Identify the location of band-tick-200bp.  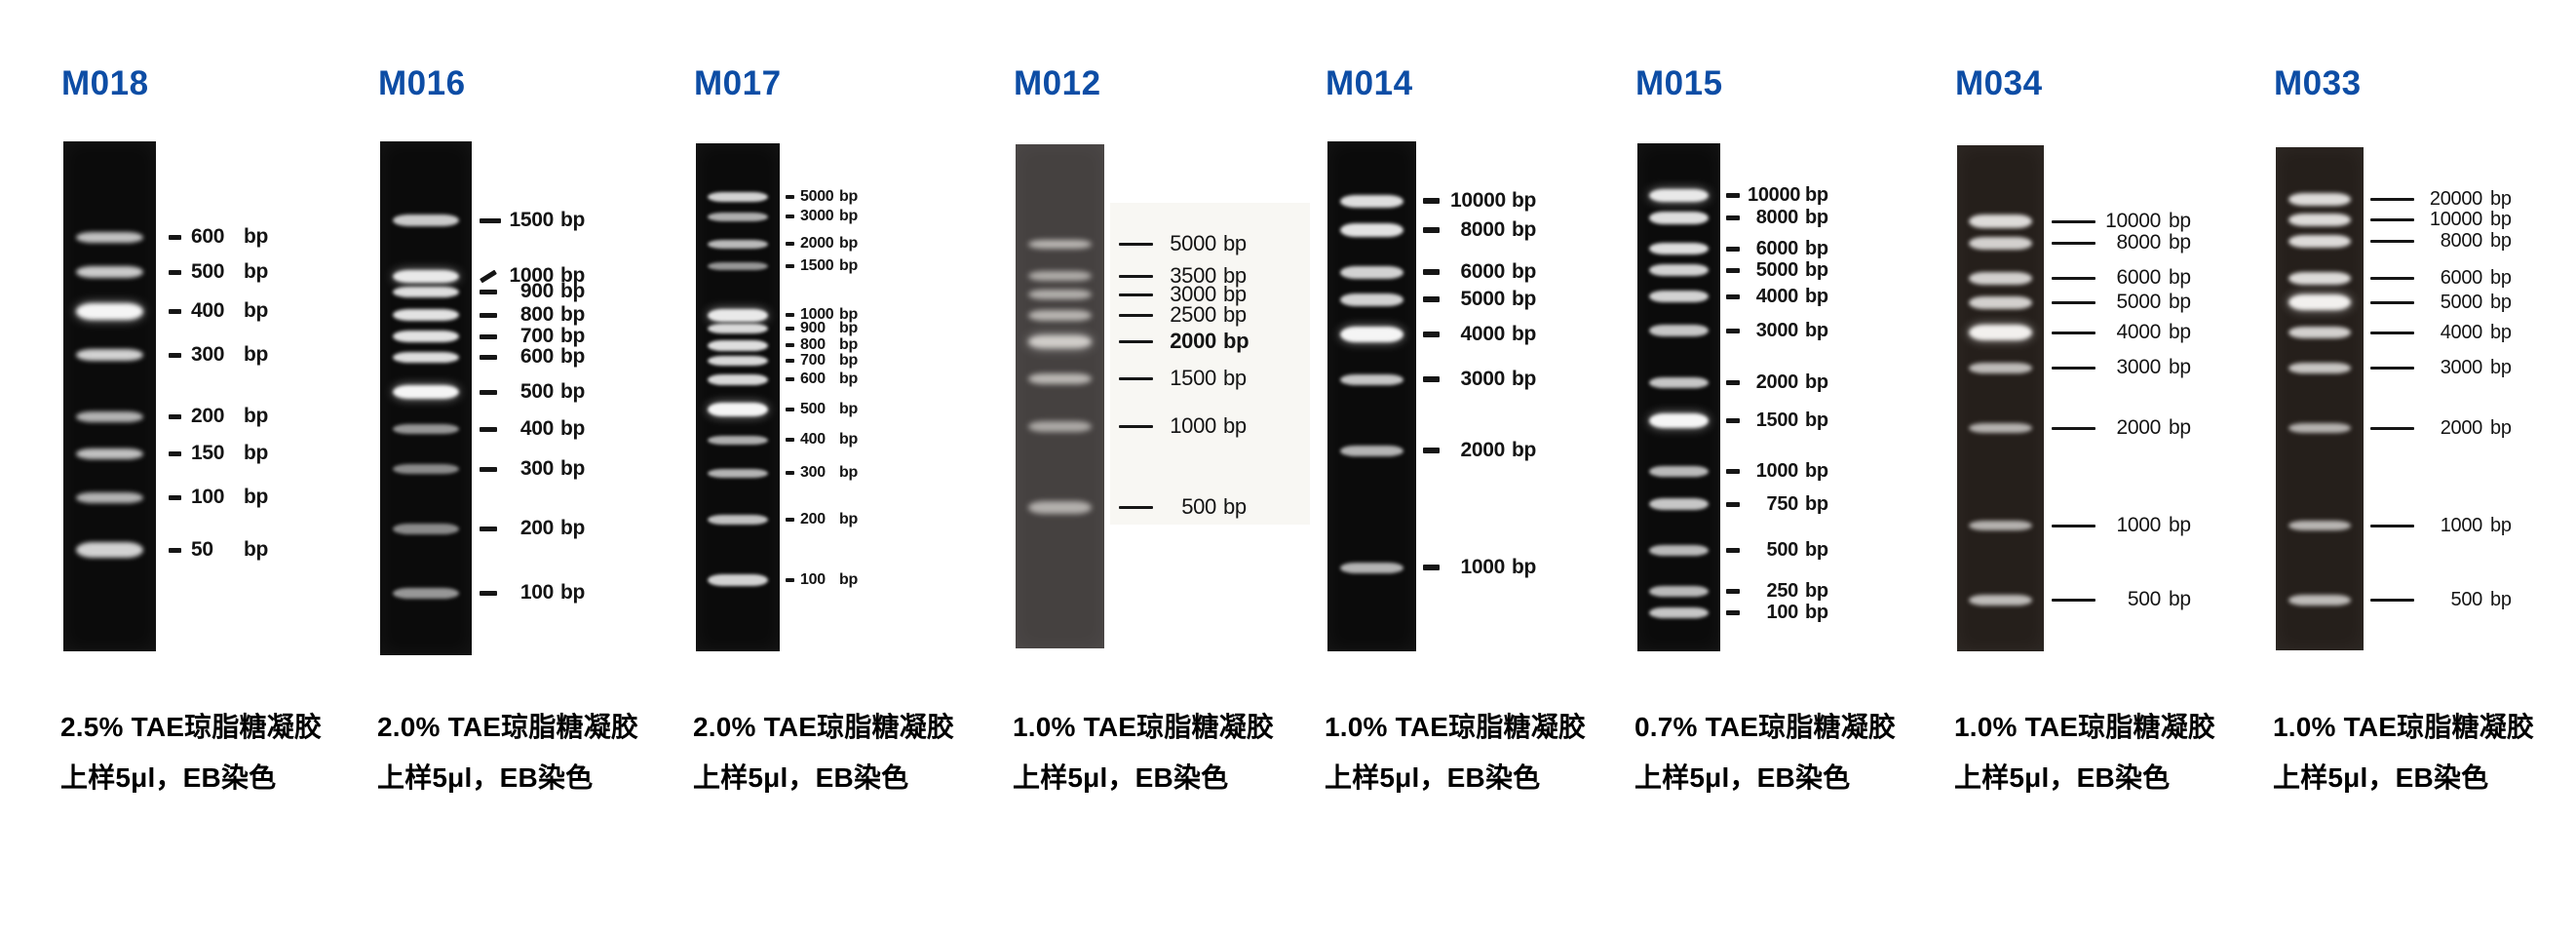
(175, 416).